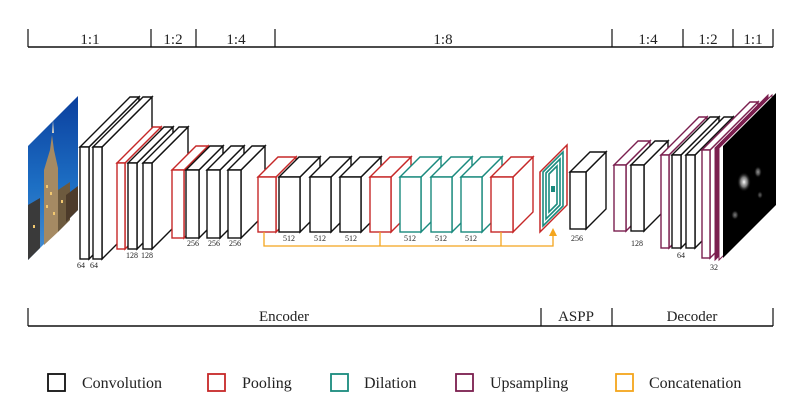 This screenshot has height=417, width=793. Describe the element at coordinates (648, 40) in the screenshot. I see `scale-label-1-4-right: 1:4` at that location.